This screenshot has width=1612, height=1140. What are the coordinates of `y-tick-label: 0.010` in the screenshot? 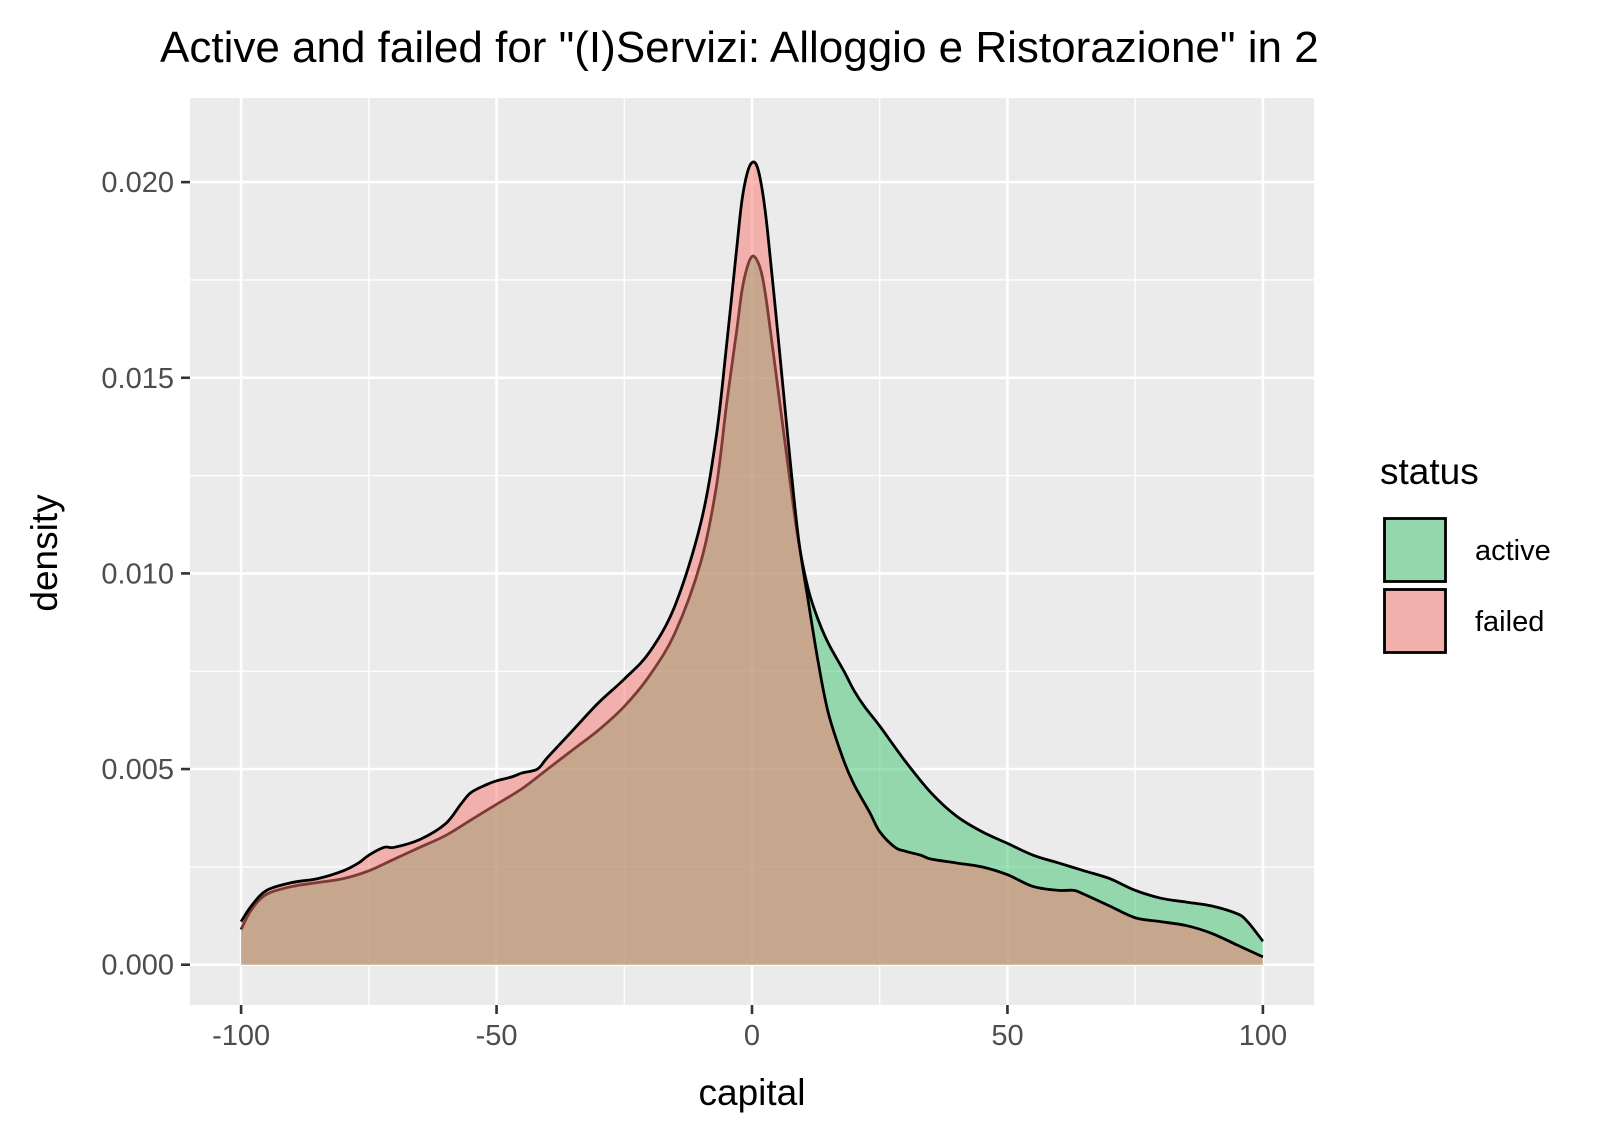 It's located at (137, 574).